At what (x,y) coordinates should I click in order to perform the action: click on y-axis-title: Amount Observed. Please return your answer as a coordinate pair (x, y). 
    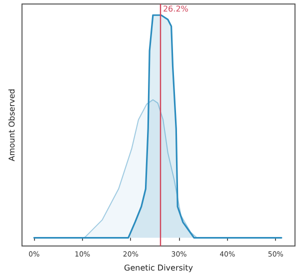
    Looking at the image, I should click on (12, 125).